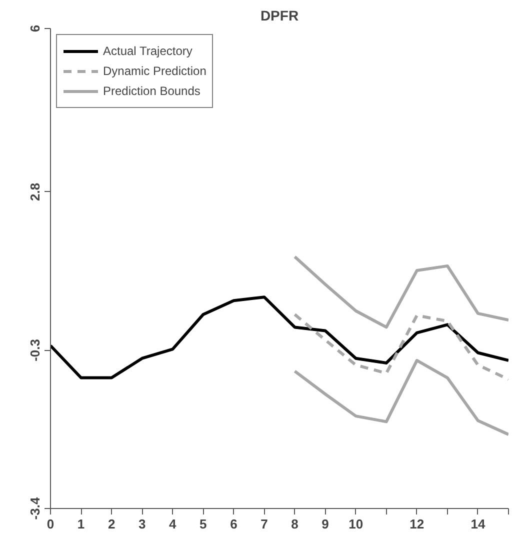 Image resolution: width=518 pixels, height=548 pixels. Describe the element at coordinates (294, 524) in the screenshot. I see `x-tick-label: 8` at that location.